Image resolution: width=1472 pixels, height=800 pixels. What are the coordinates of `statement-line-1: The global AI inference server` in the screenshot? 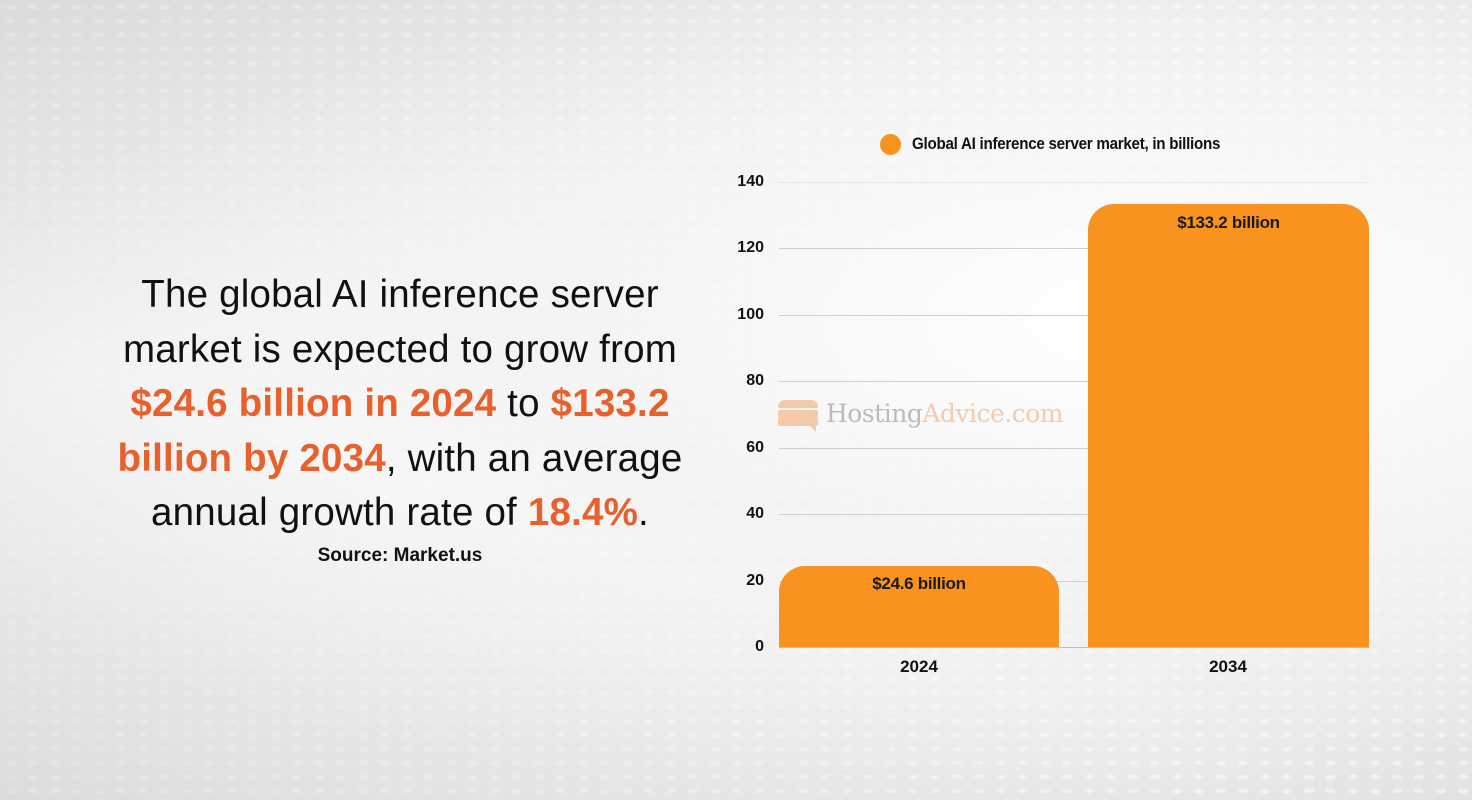 It's located at (400, 295).